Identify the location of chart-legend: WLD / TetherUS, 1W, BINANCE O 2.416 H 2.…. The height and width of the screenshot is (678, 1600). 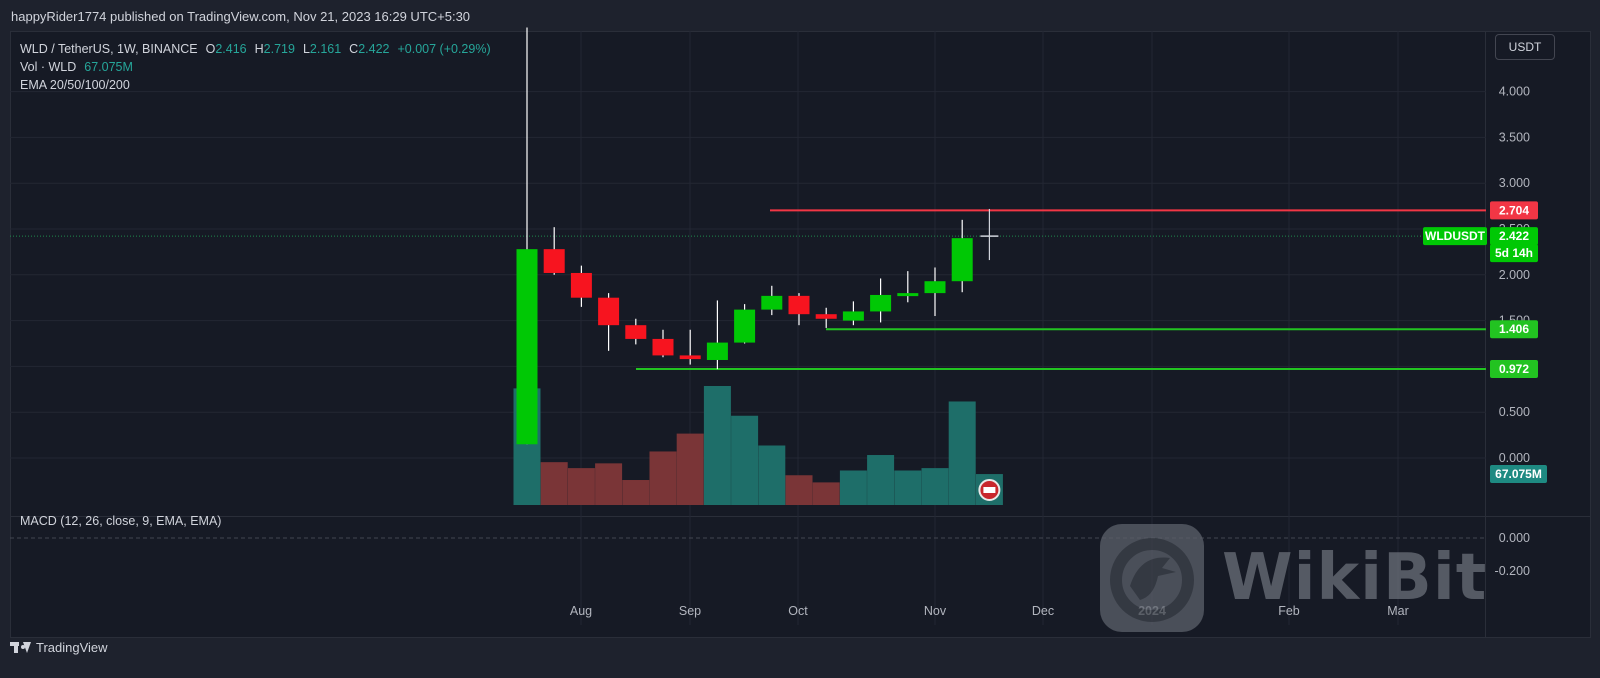
(255, 67).